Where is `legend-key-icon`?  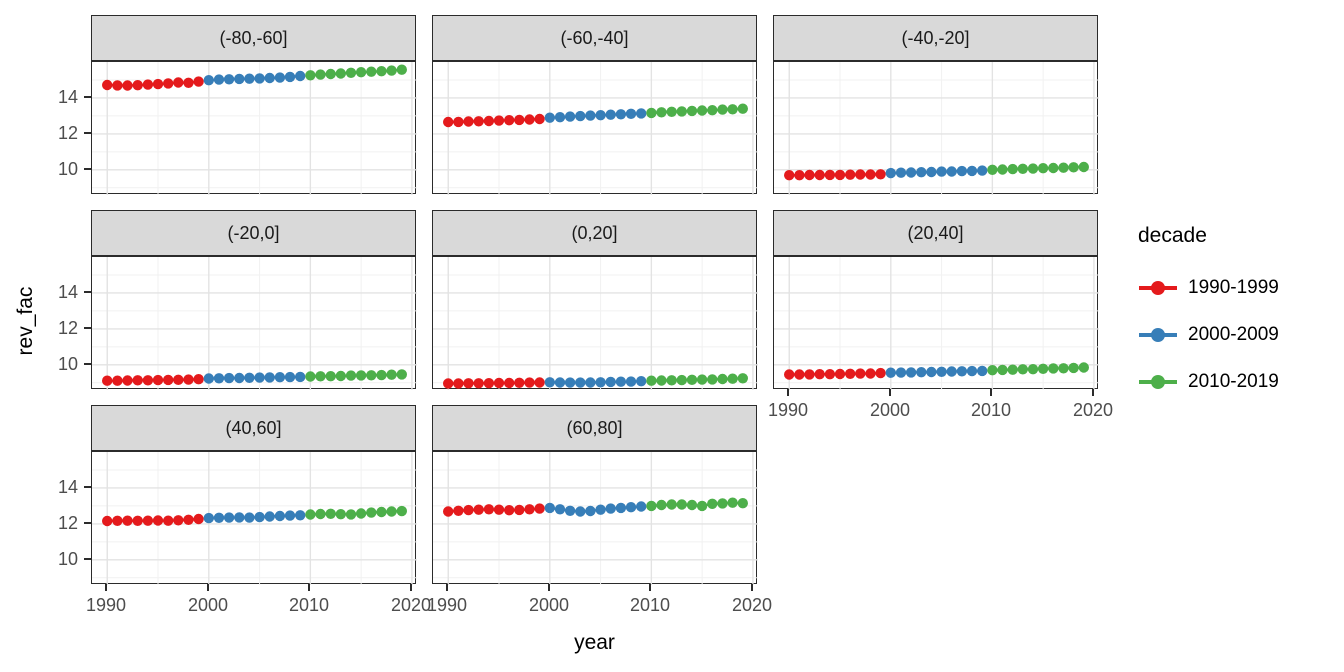
legend-key-icon is located at coordinates (1158, 288).